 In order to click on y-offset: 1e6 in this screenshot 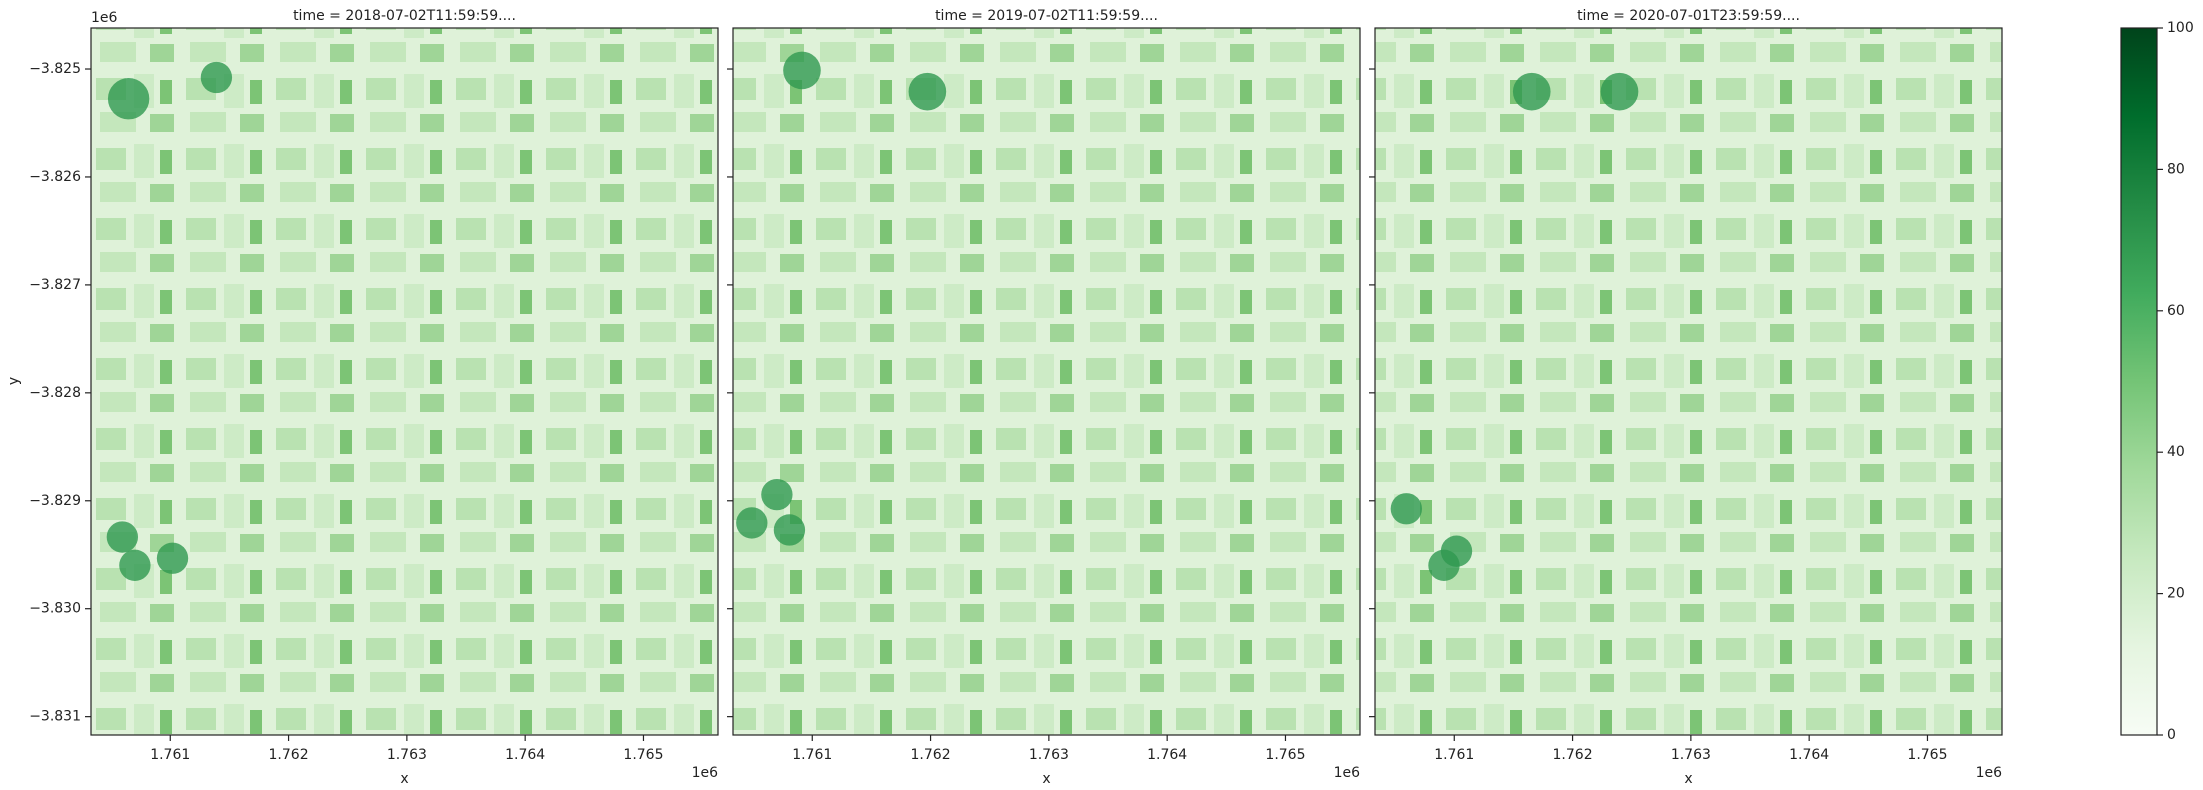, I will do `click(104, 18)`.